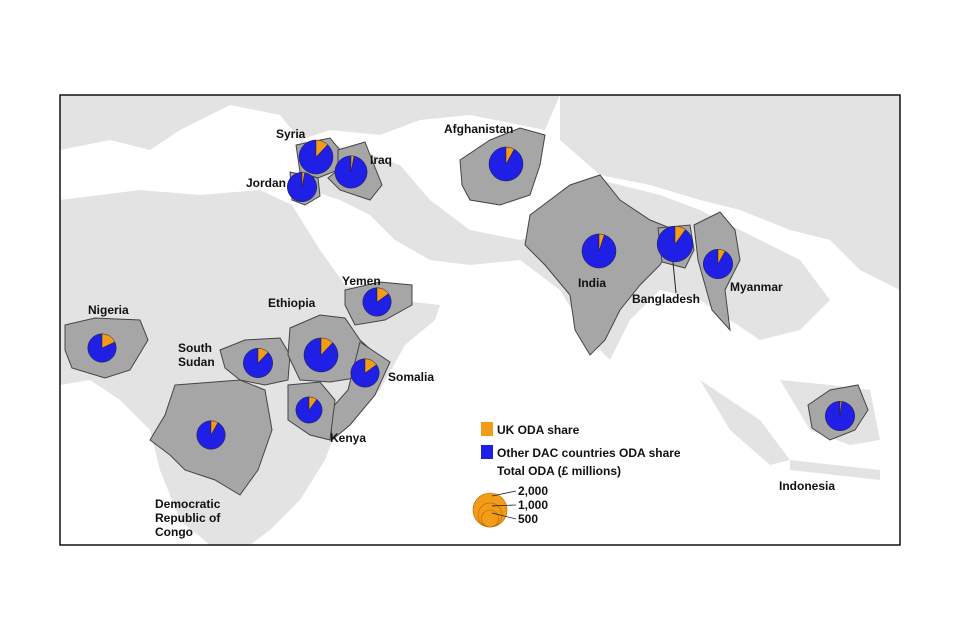  I want to click on size-legend-circle, so click(490, 518).